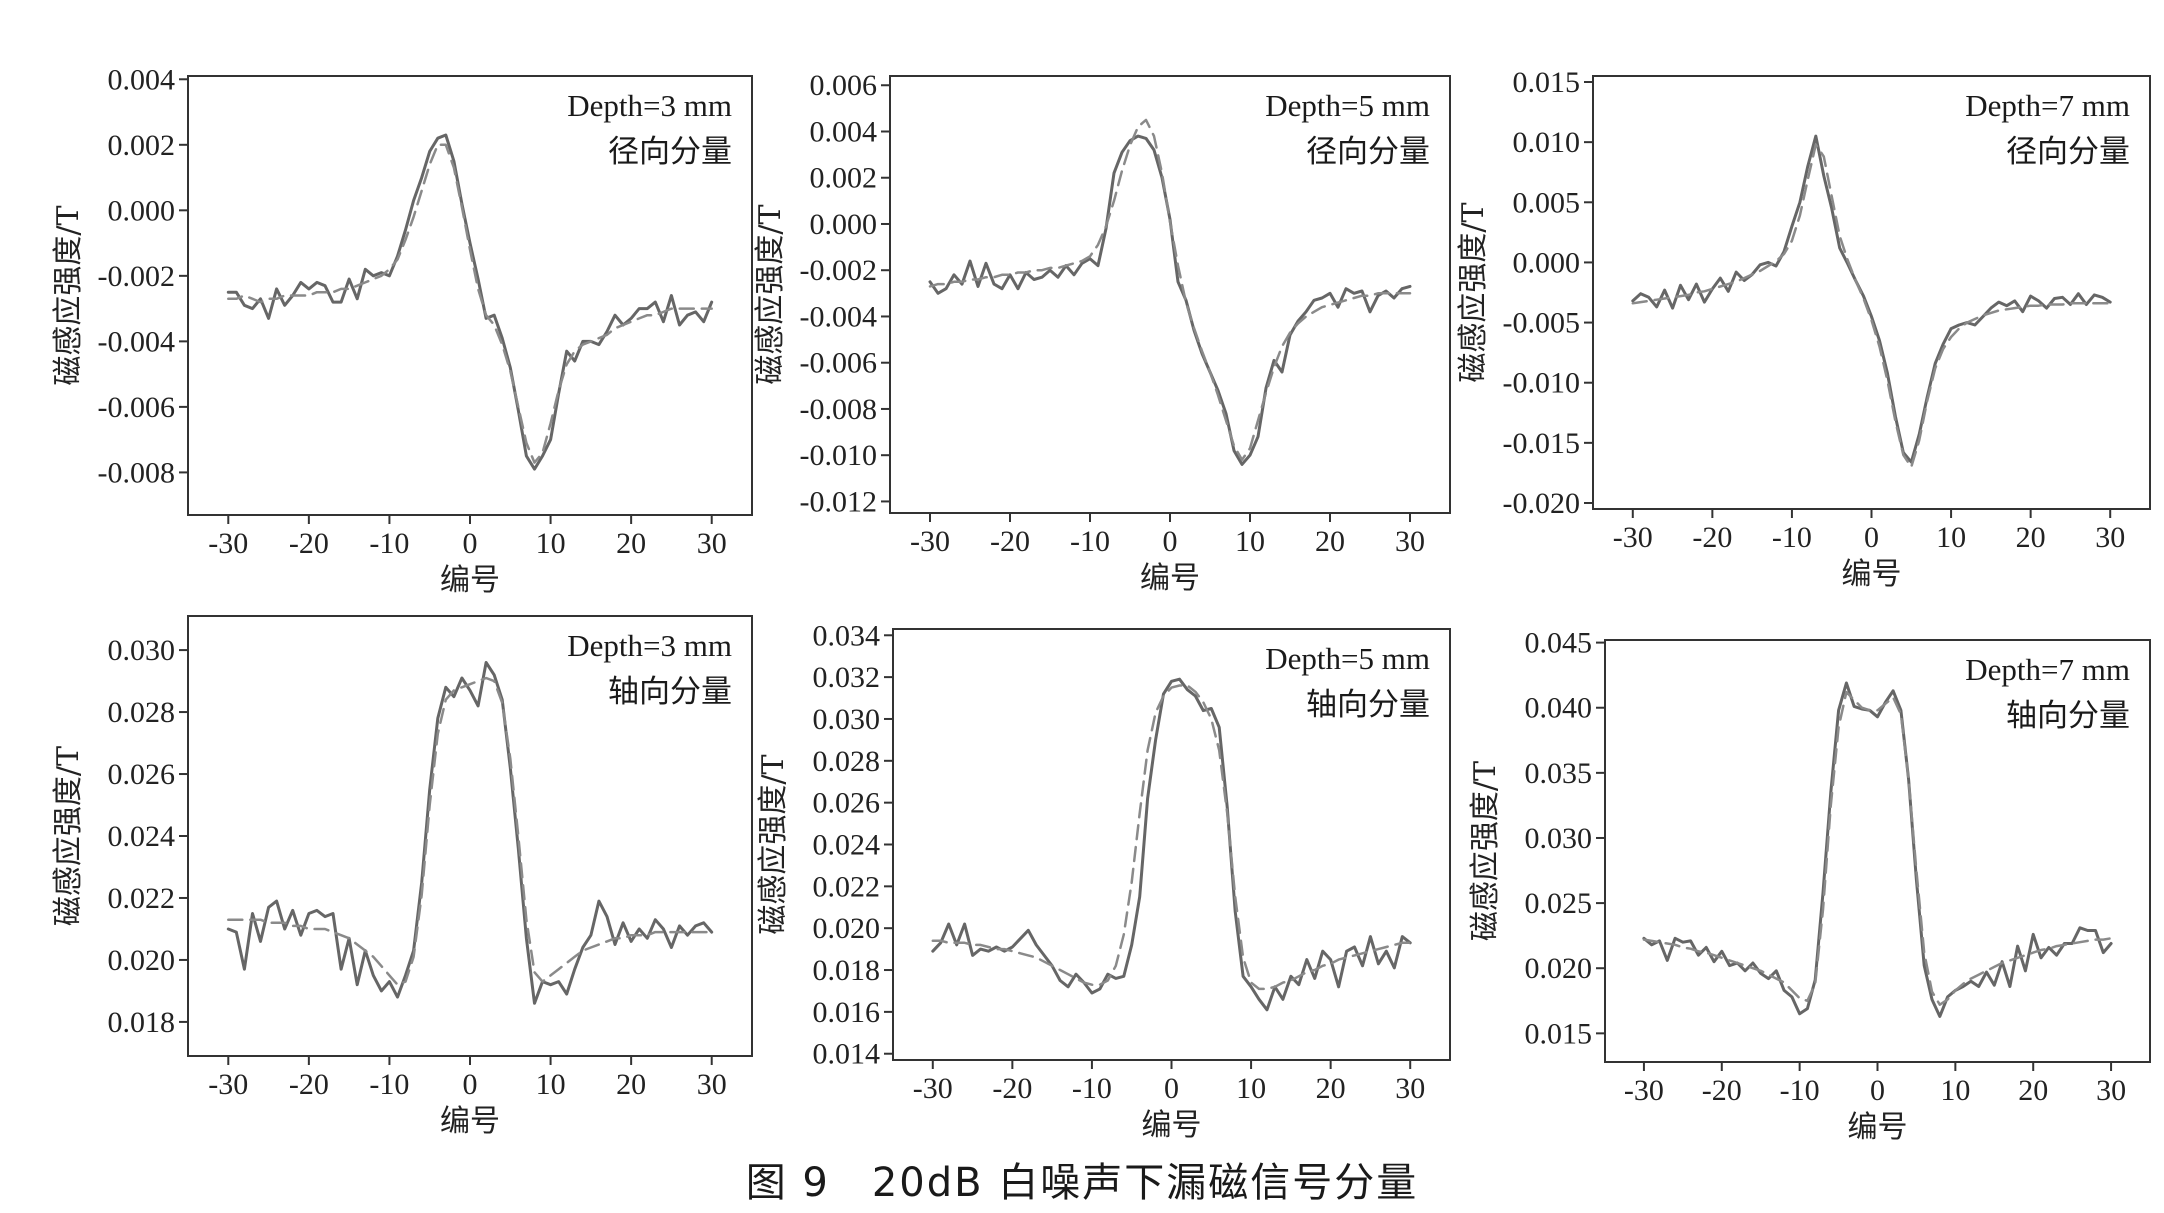 The width and height of the screenshot is (2164, 1213). I want to click on y-tick-label: 0.004, so click(844, 131).